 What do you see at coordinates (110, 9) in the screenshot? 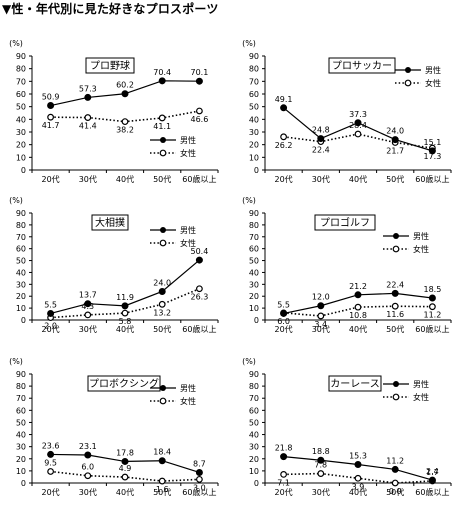
I see `page-title: ▼性・年代別に見た好きなプロスポーツ` at bounding box center [110, 9].